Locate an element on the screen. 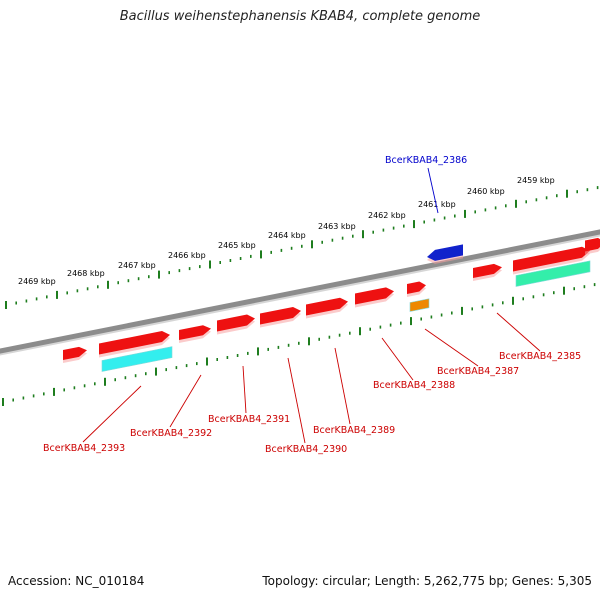 The image size is (600, 600). gene-label: BcerKBAB4_2388 is located at coordinates (414, 385).